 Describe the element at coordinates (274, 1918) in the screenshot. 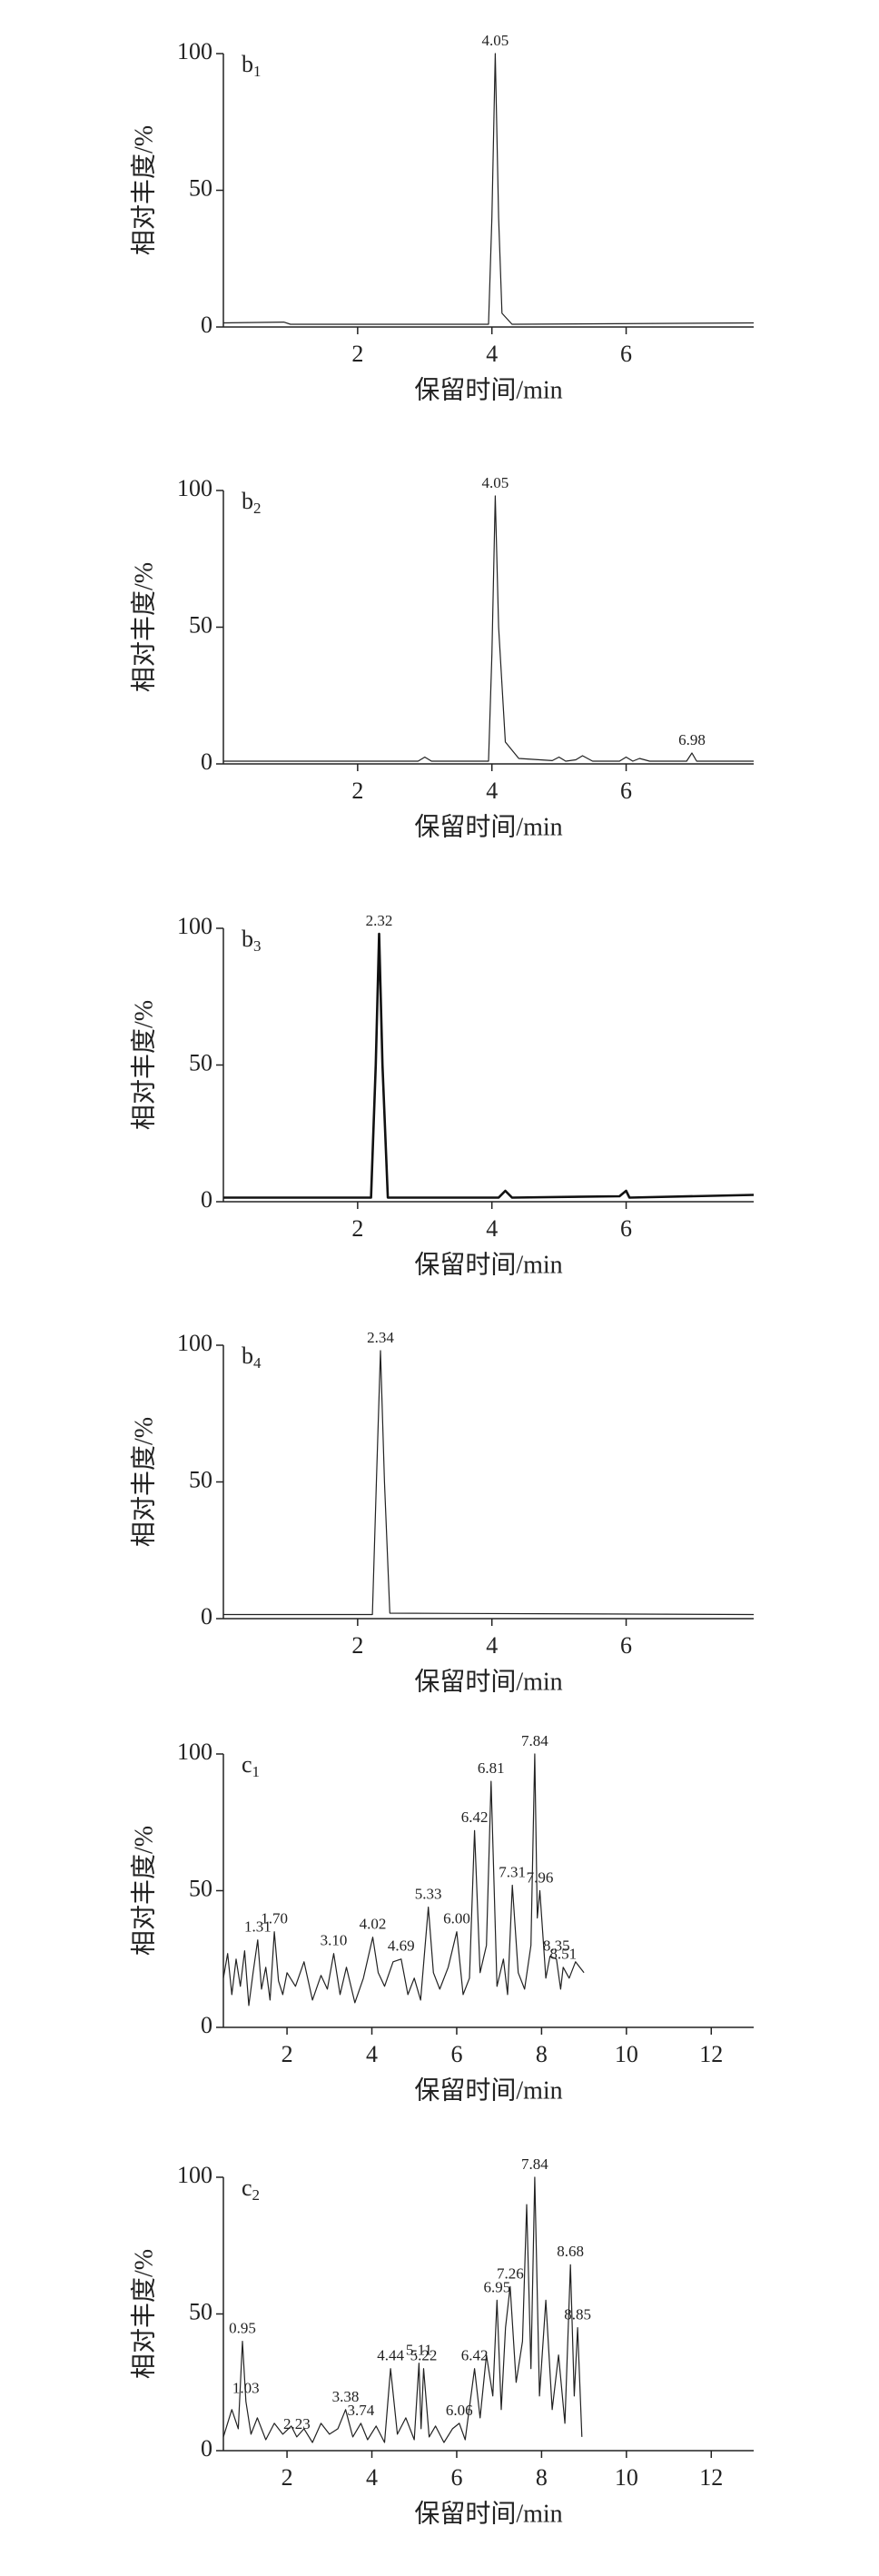

I see `peak-label: 1.70` at that location.